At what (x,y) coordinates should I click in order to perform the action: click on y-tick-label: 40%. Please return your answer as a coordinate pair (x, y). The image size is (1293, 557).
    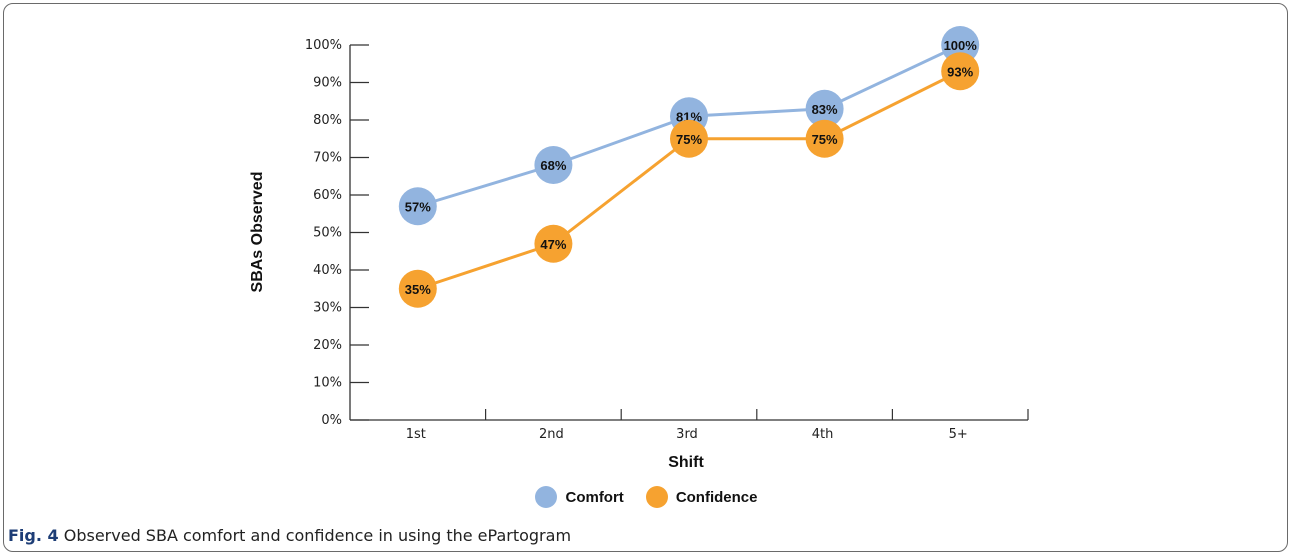
    Looking at the image, I should click on (327, 270).